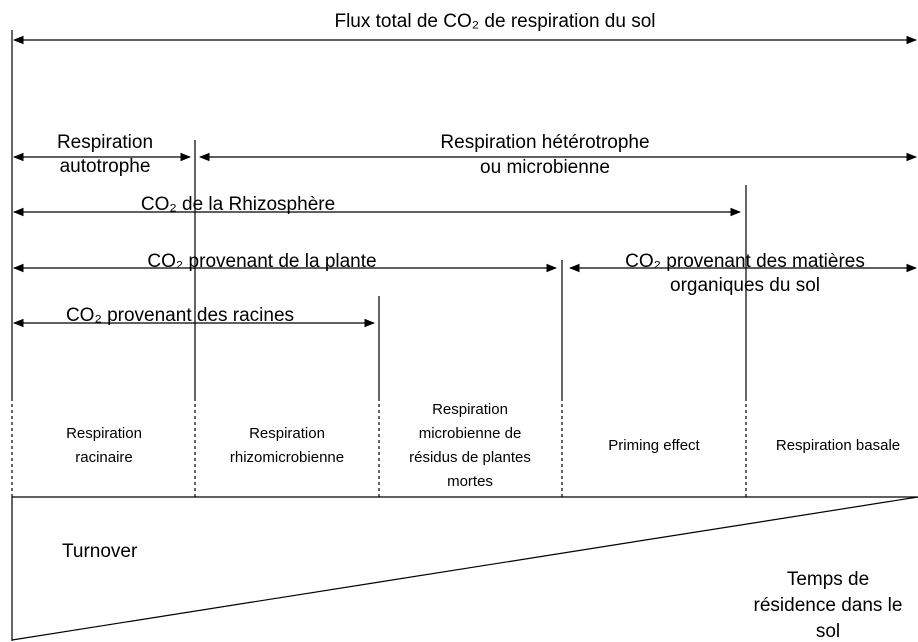 This screenshot has width=918, height=642. I want to click on span-label: Respiration, so click(105, 142).